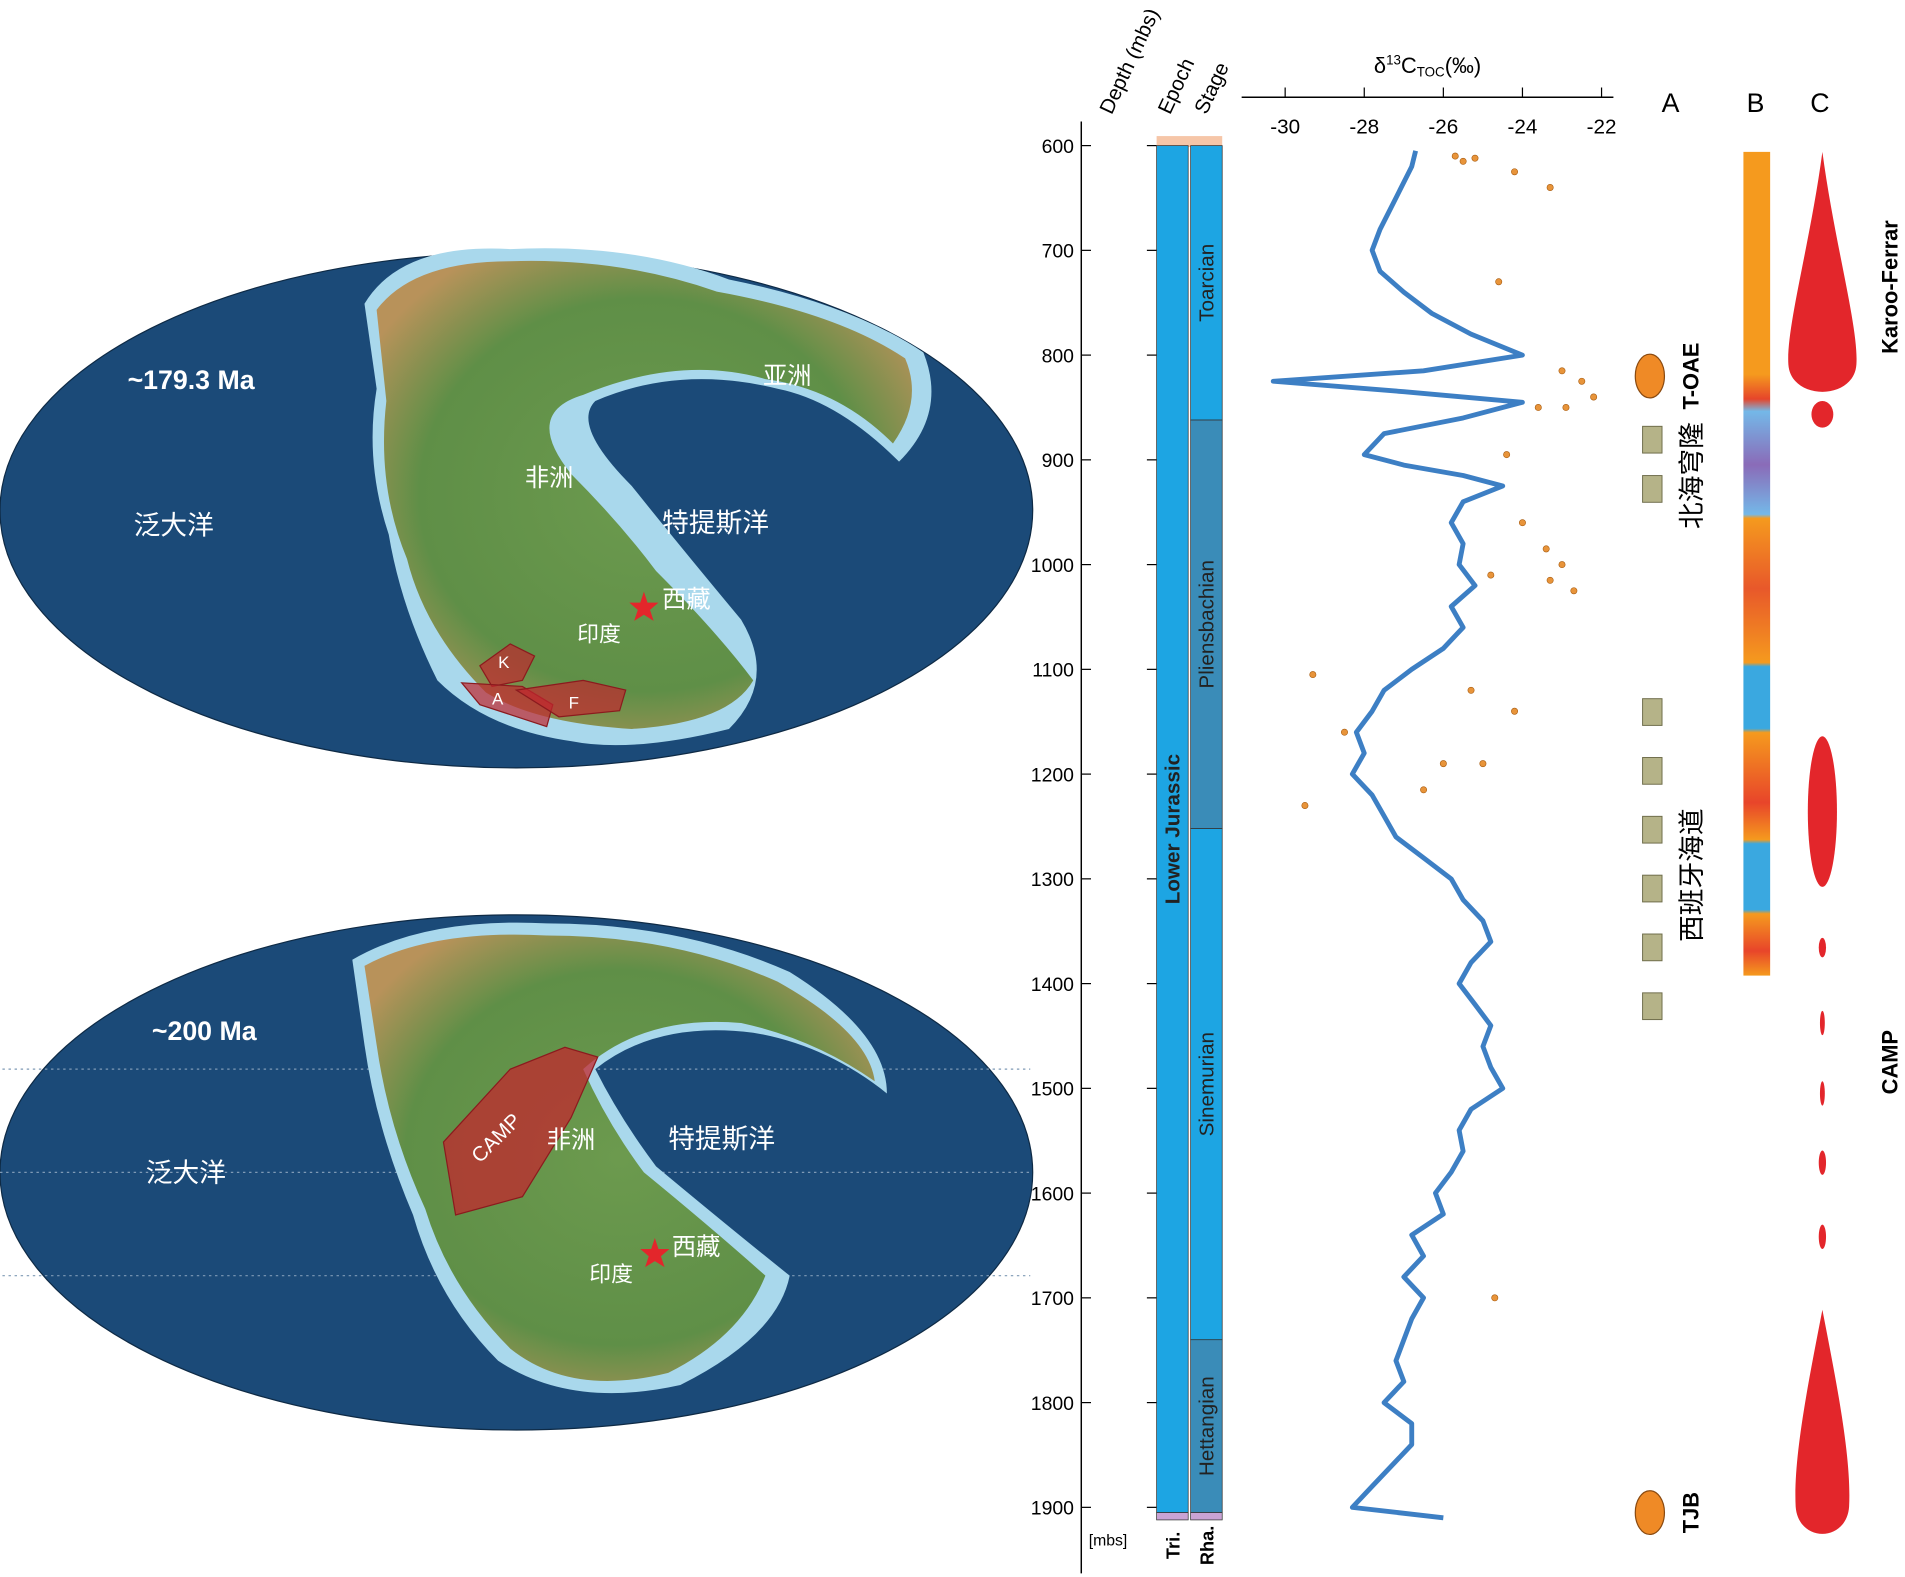 The width and height of the screenshot is (1905, 1577). I want to click on map-age: ~179.3 Ma, so click(192, 380).